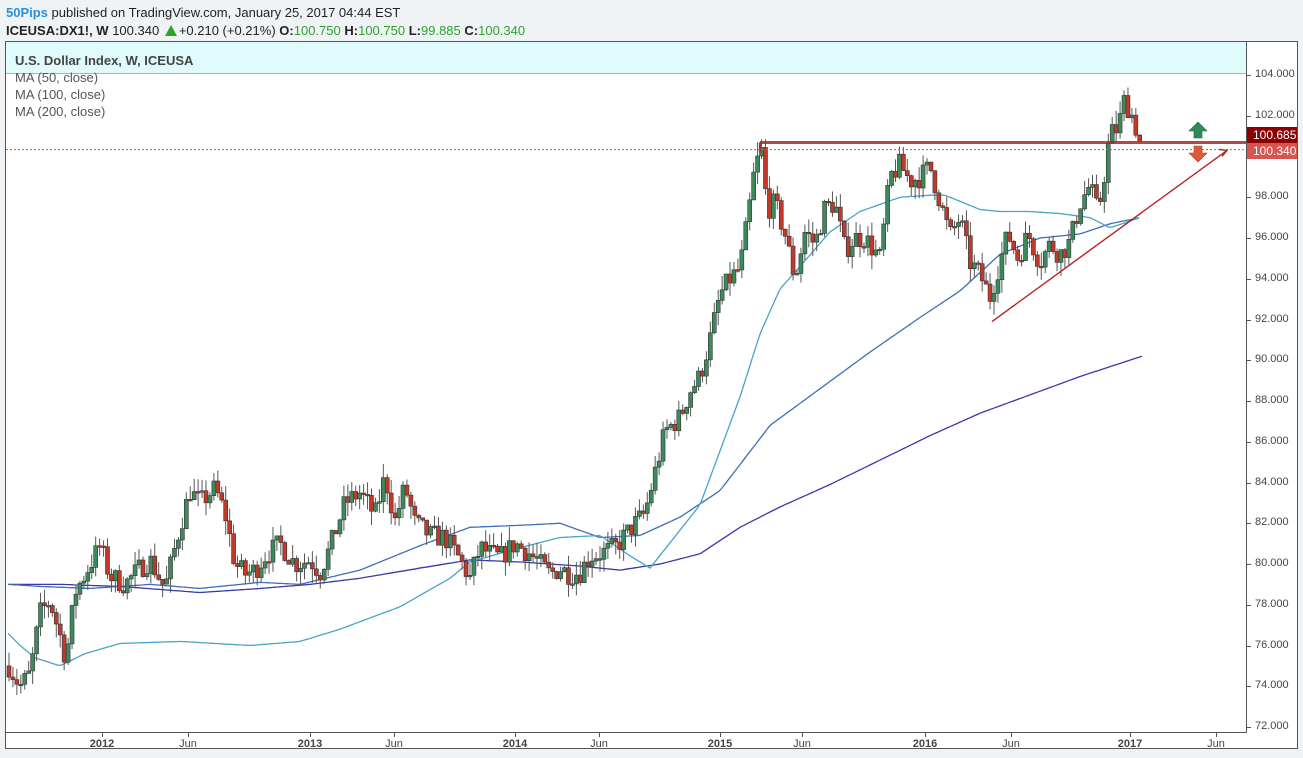 The image size is (1303, 758). I want to click on legend-ma200: MA (200, close), so click(60, 111).